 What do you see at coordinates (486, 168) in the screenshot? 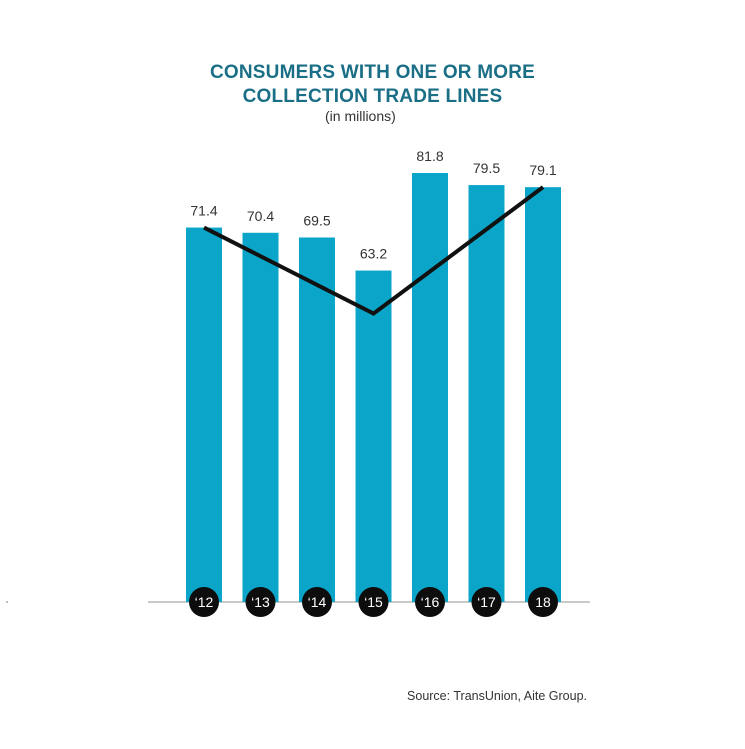
I see `data-label: 79.5` at bounding box center [486, 168].